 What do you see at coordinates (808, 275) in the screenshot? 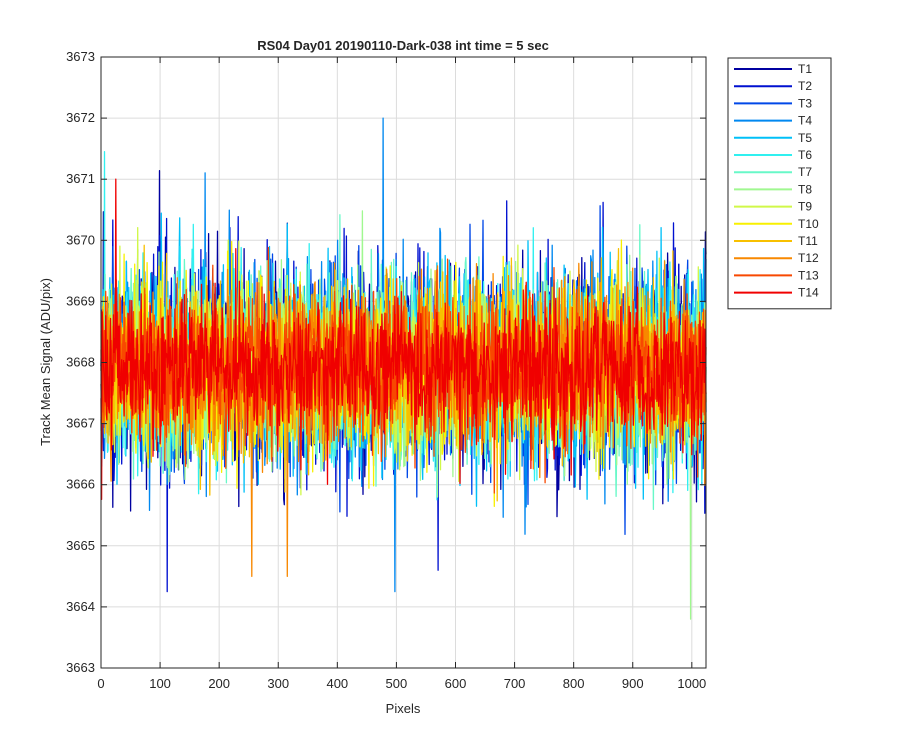
I see `legend-label: T13` at bounding box center [808, 275].